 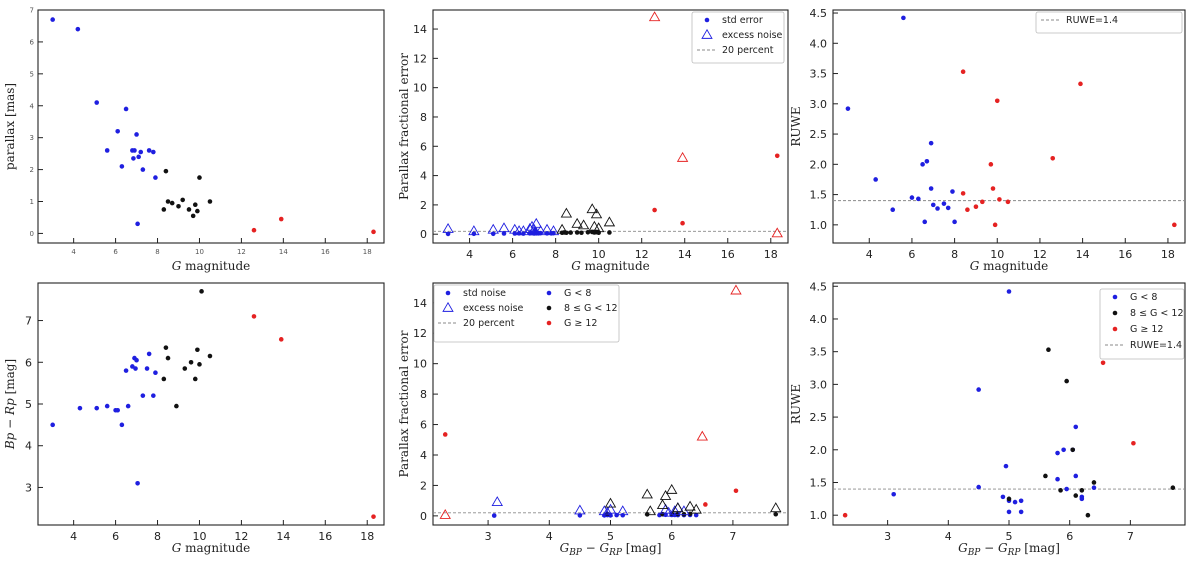 What do you see at coordinates (819, 450) in the screenshot?
I see `y-tick-label: 2.0` at bounding box center [819, 450].